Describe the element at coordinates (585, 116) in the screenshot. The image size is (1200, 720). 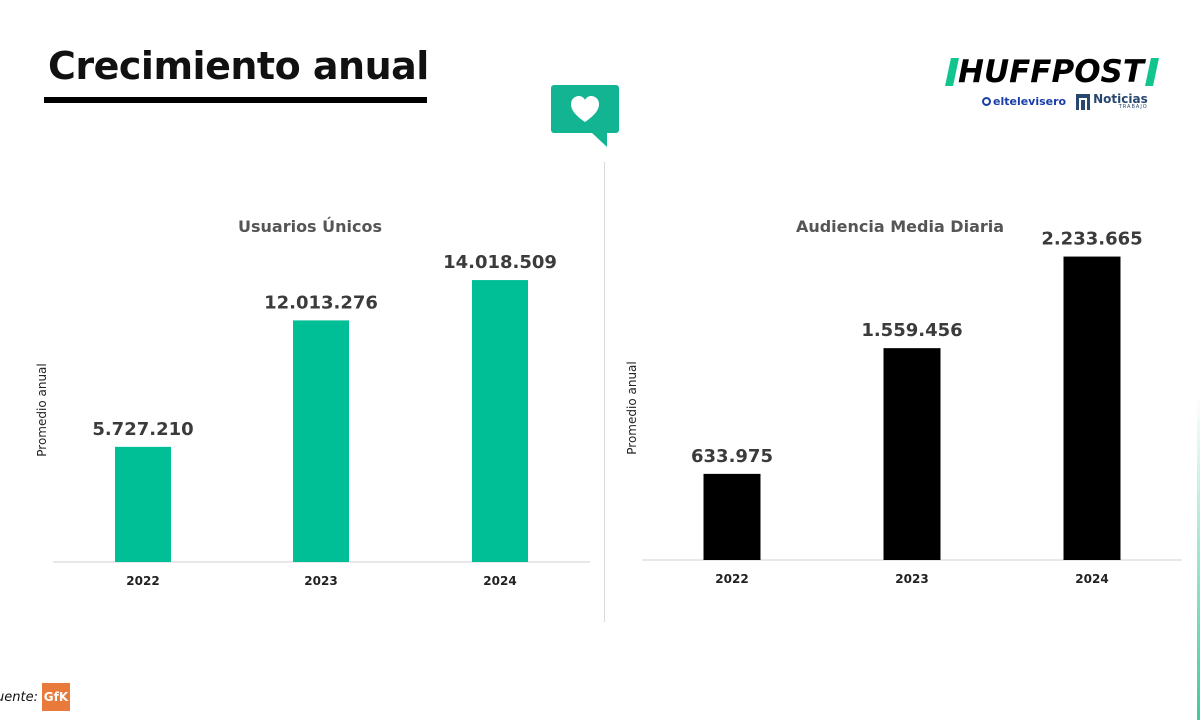
I see `heart-bubble-icon` at that location.